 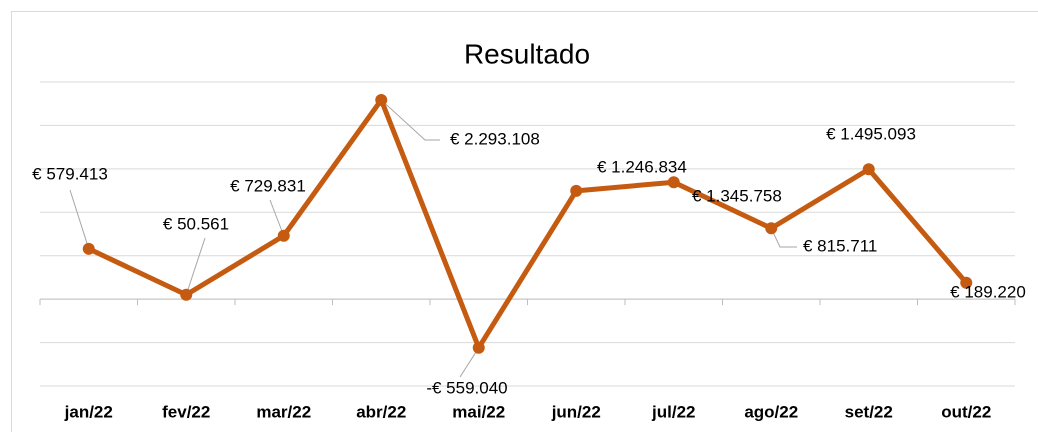 What do you see at coordinates (869, 411) in the screenshot?
I see `x-tick-label: set/22` at bounding box center [869, 411].